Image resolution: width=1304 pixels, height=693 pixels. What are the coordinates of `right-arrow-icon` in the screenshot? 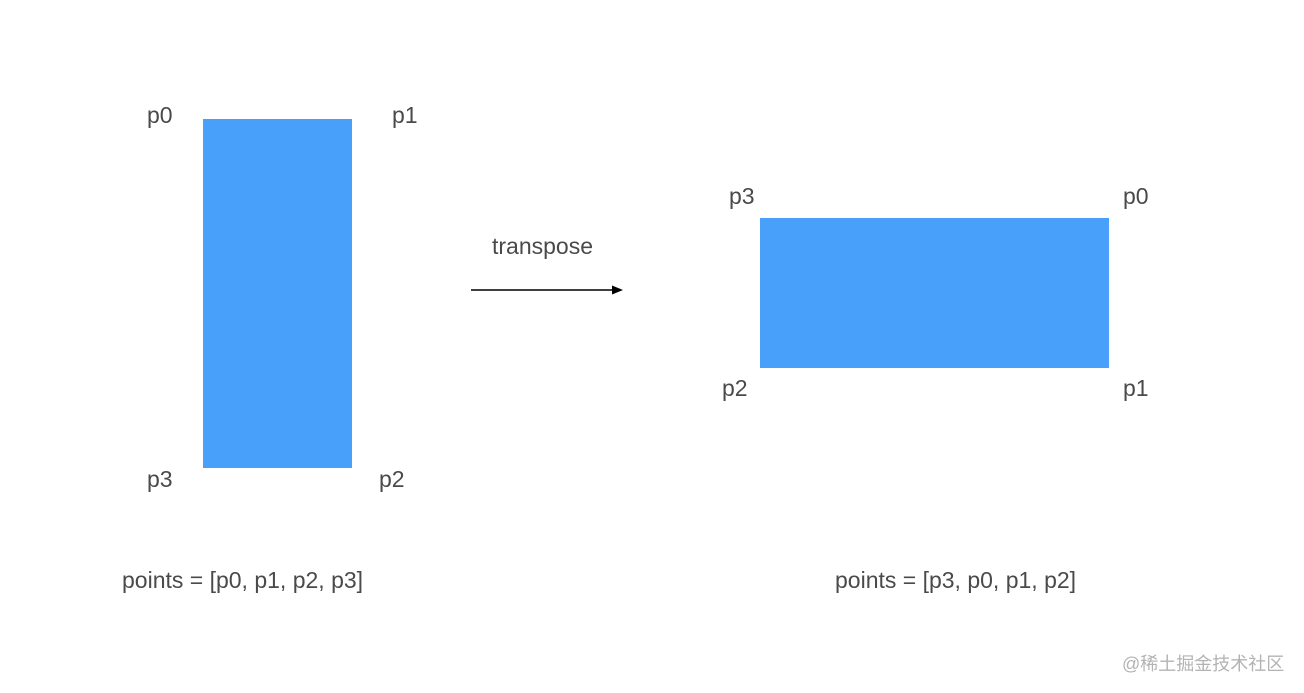 It's located at (547, 290).